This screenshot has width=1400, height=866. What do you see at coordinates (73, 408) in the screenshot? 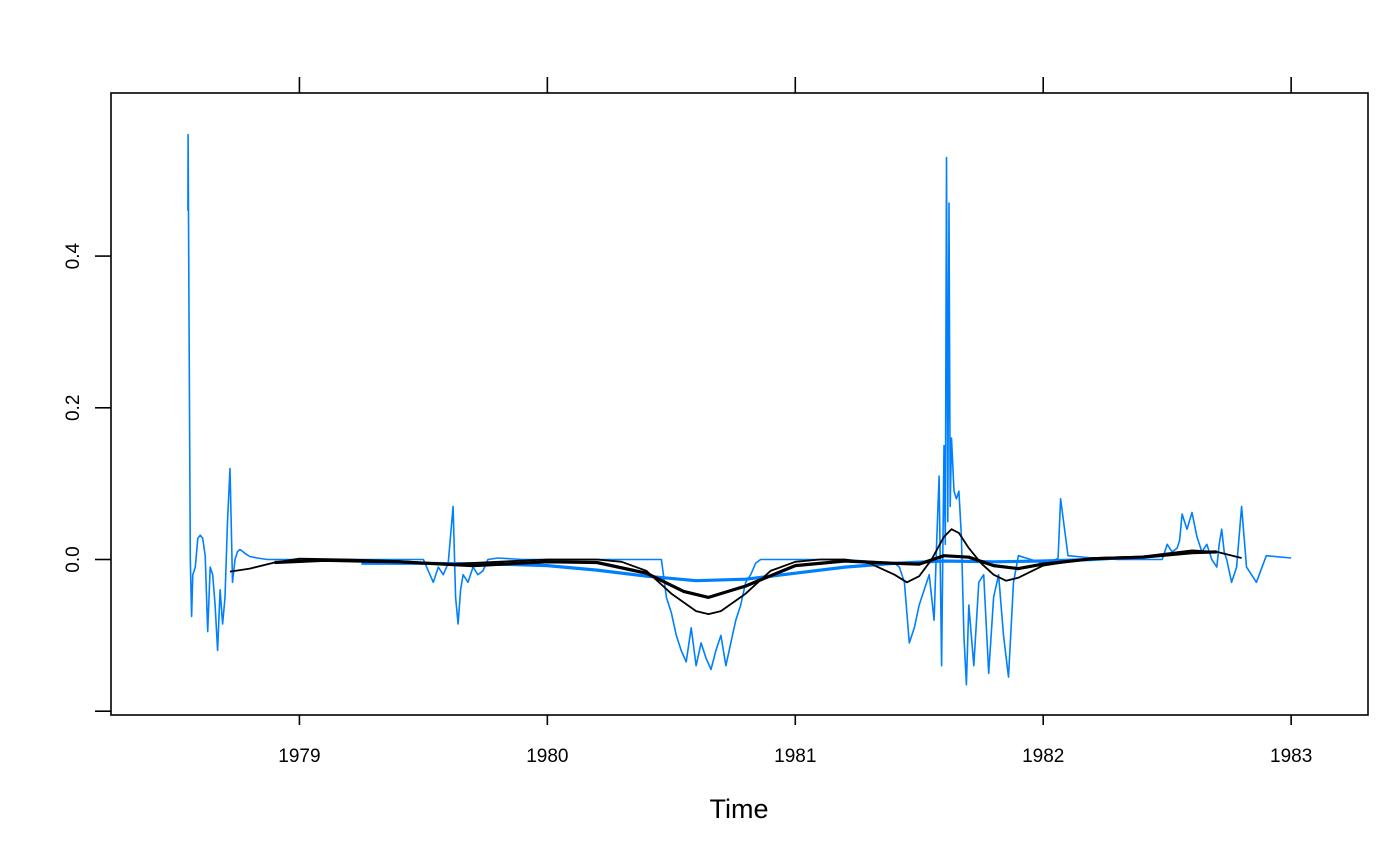
I see `y-tick-label: 0.2` at bounding box center [73, 408].